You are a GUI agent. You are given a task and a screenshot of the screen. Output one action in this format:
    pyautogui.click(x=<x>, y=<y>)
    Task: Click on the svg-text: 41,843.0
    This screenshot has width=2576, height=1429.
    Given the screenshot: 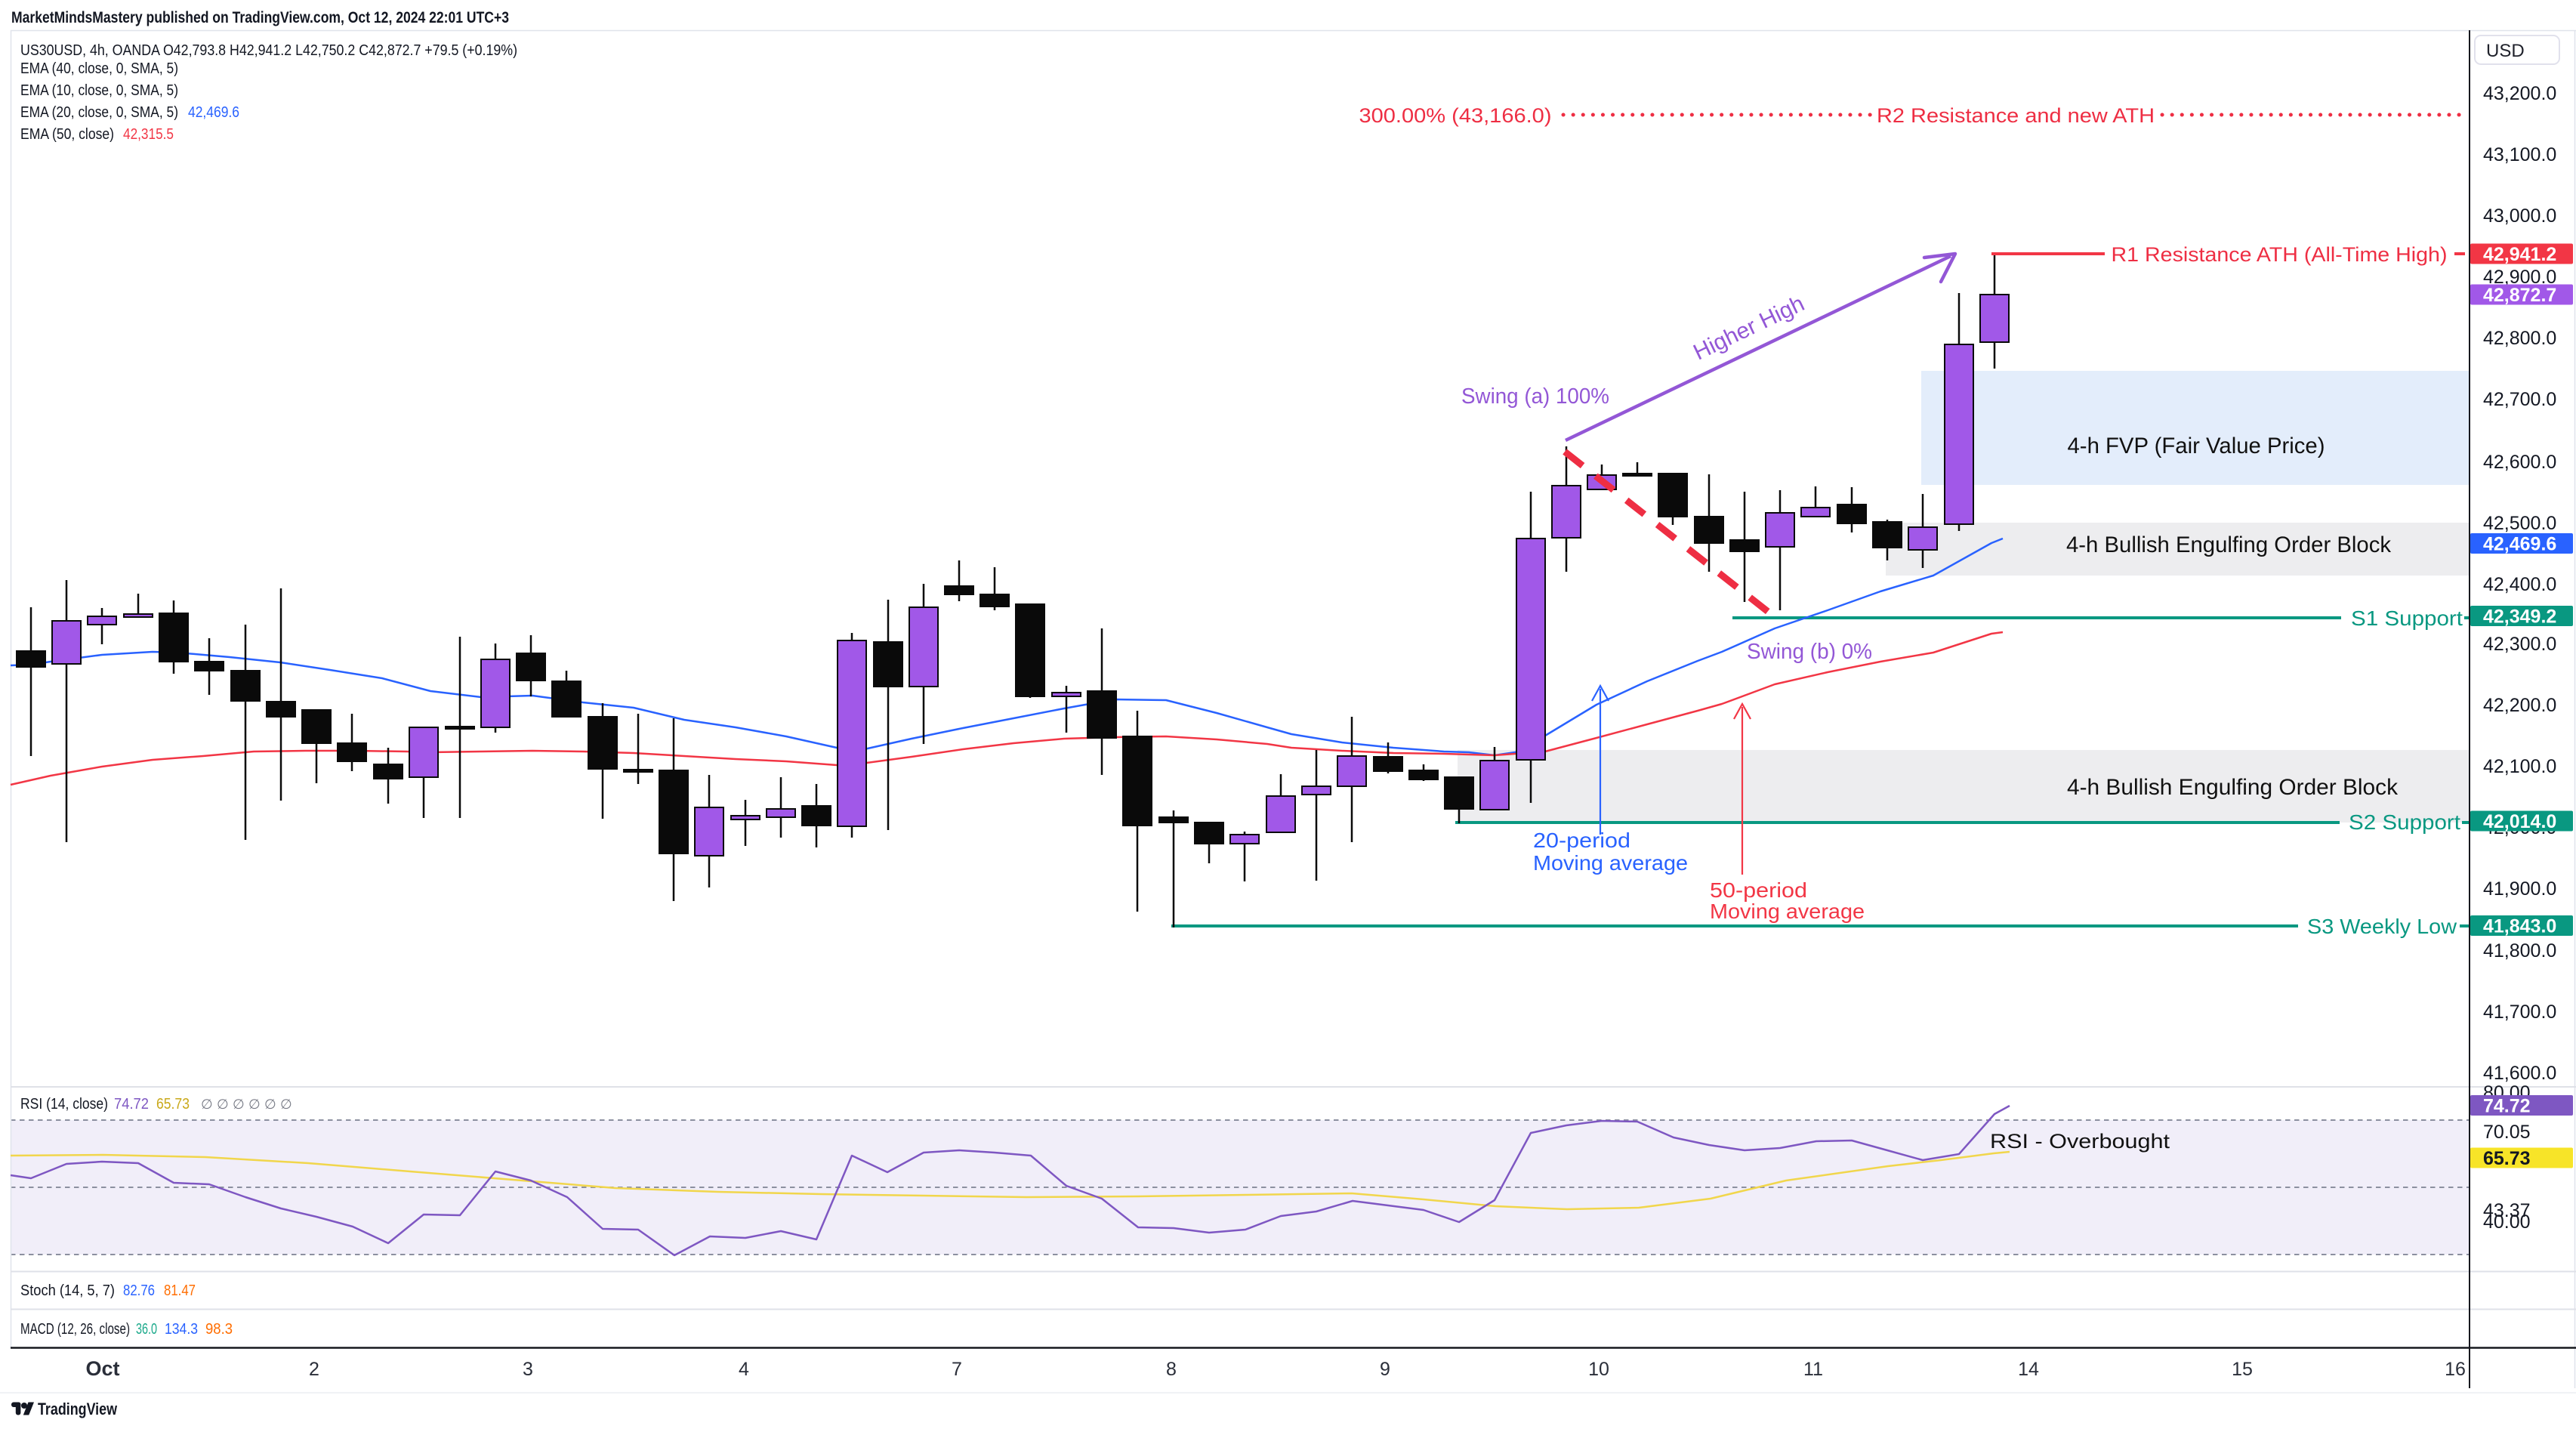 What is the action you would take?
    pyautogui.click(x=2519, y=926)
    